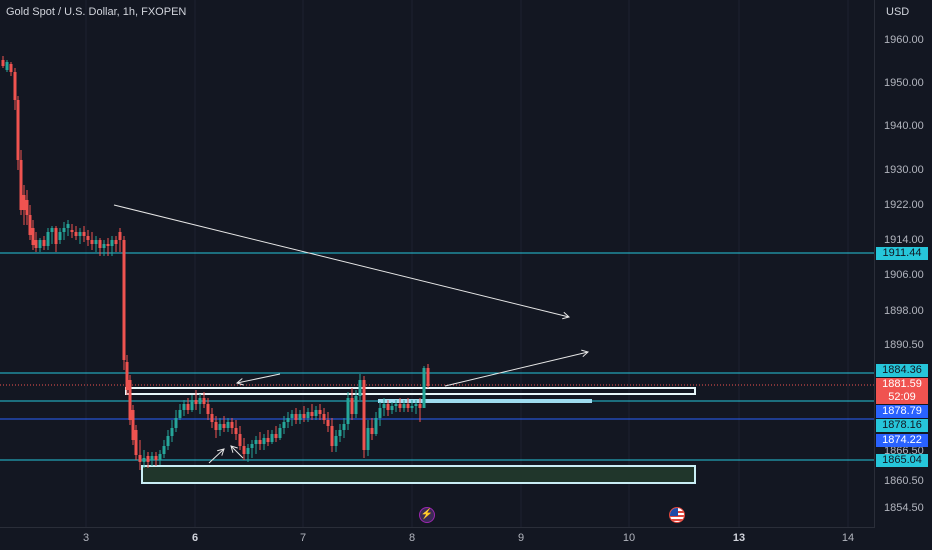 This screenshot has width=932, height=550. Describe the element at coordinates (412, 538) in the screenshot. I see `time-label-8: 8` at that location.